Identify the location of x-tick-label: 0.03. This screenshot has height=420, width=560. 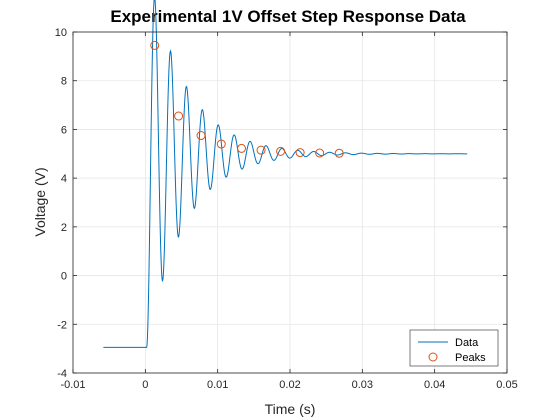
(362, 385).